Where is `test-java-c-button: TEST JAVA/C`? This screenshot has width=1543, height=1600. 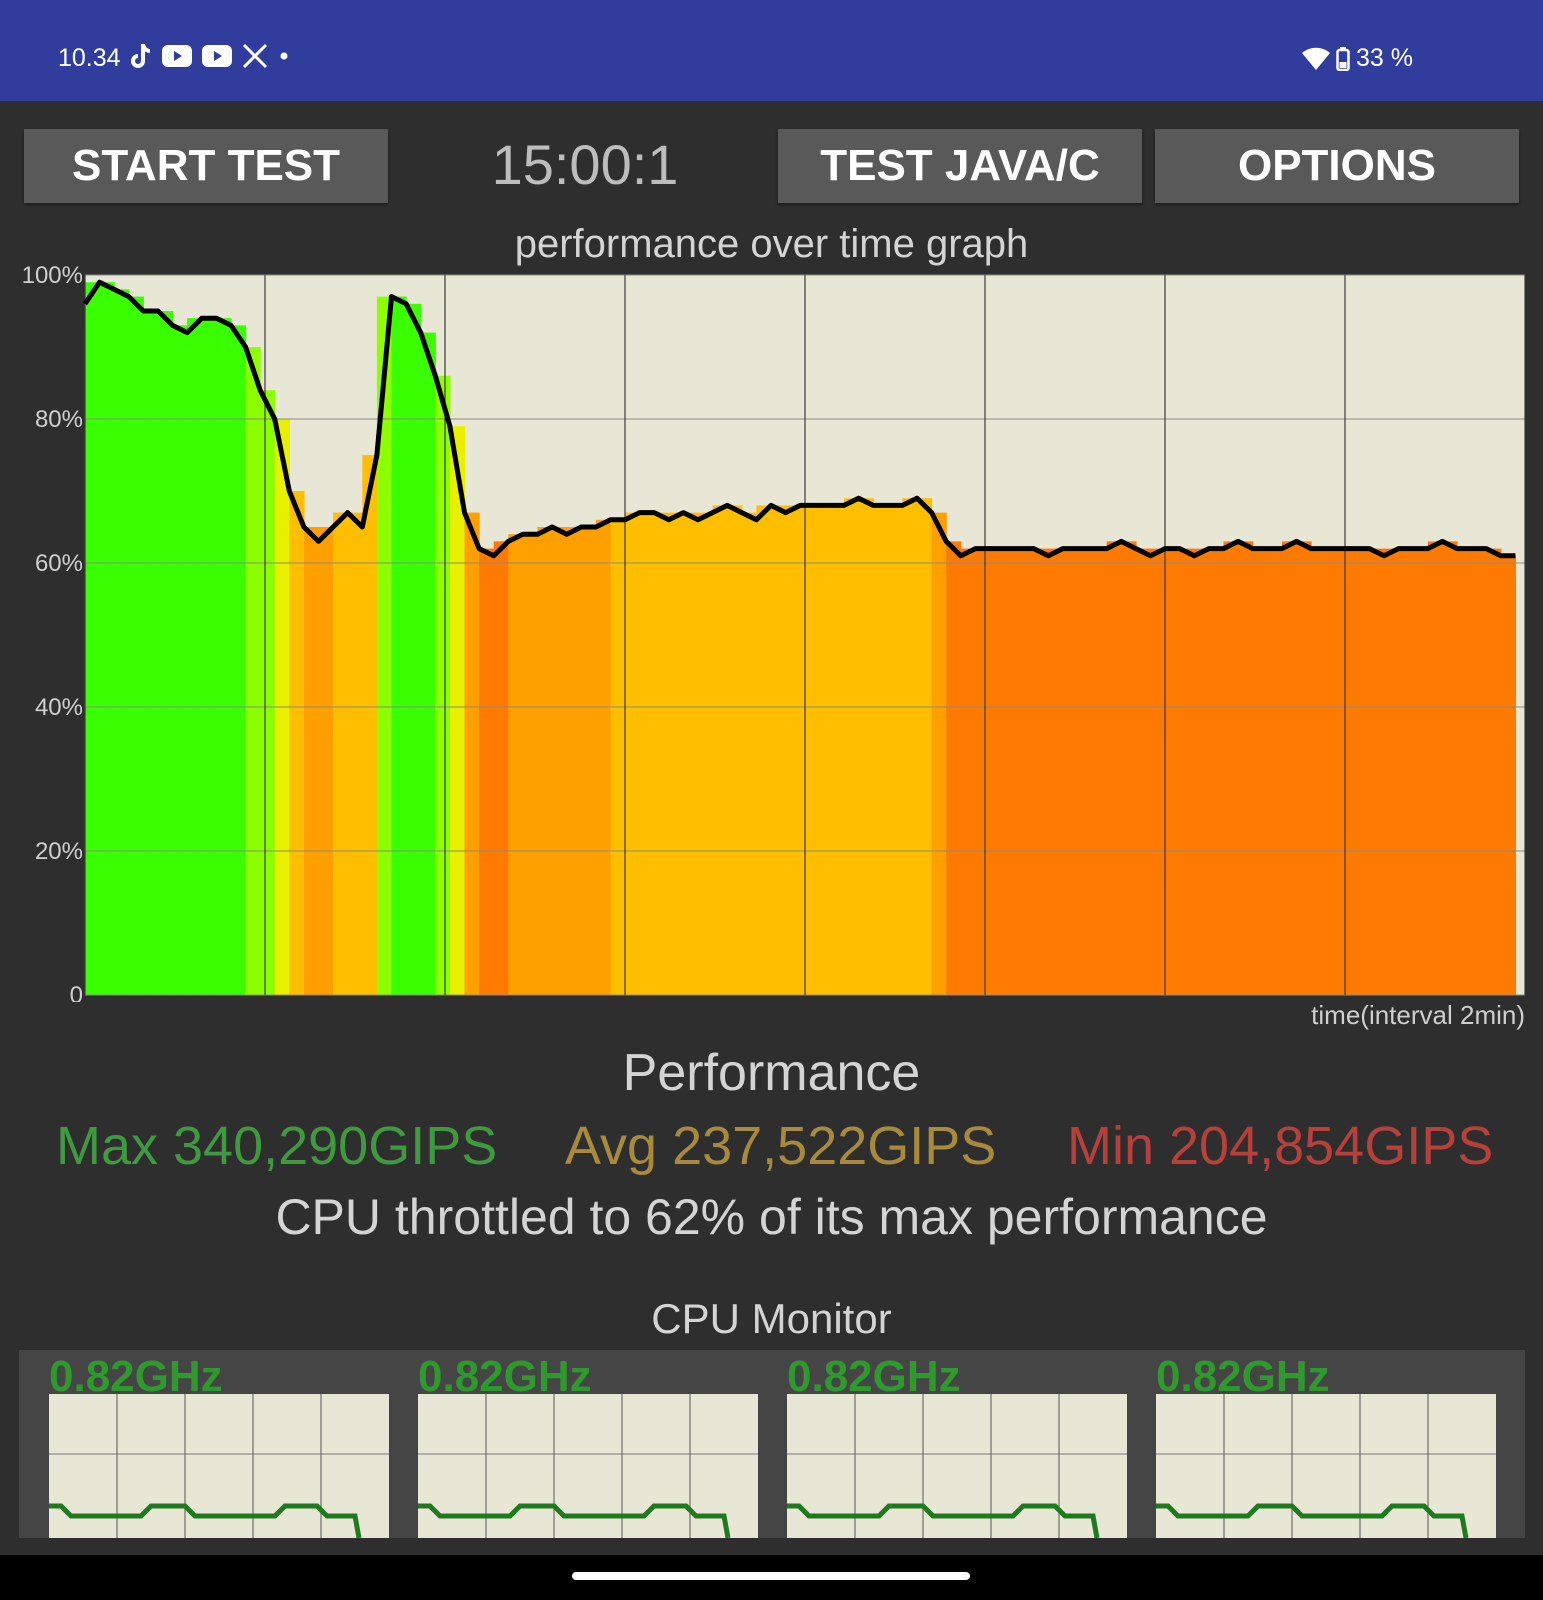 test-java-c-button: TEST JAVA/C is located at coordinates (960, 166).